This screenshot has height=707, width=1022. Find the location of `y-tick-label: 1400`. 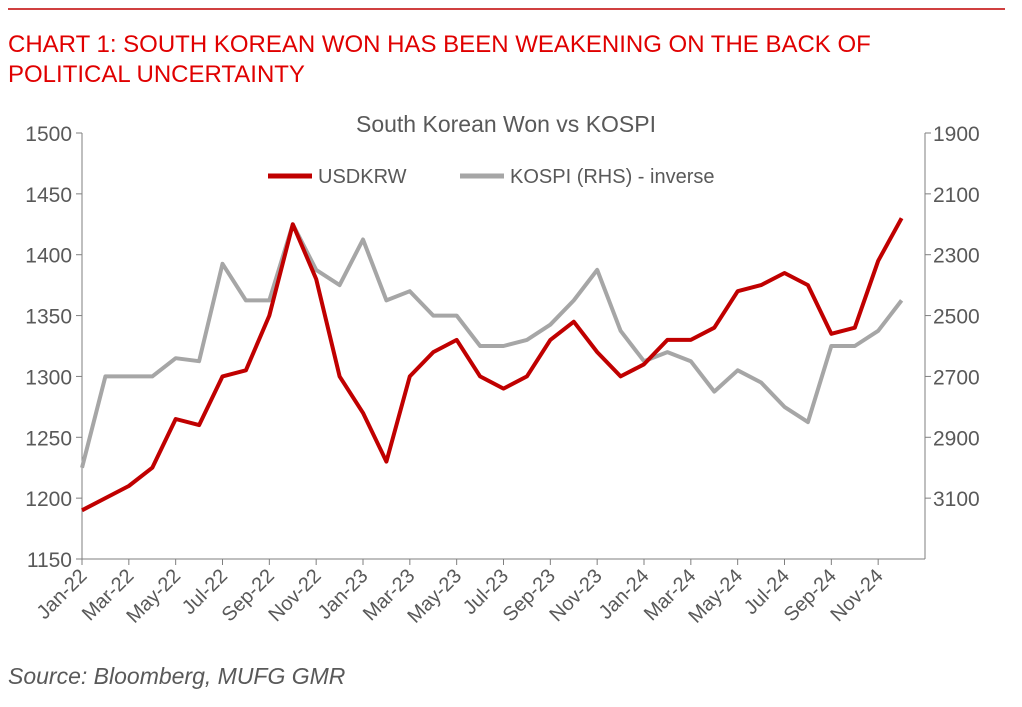

y-tick-label: 1400 is located at coordinates (48, 256).